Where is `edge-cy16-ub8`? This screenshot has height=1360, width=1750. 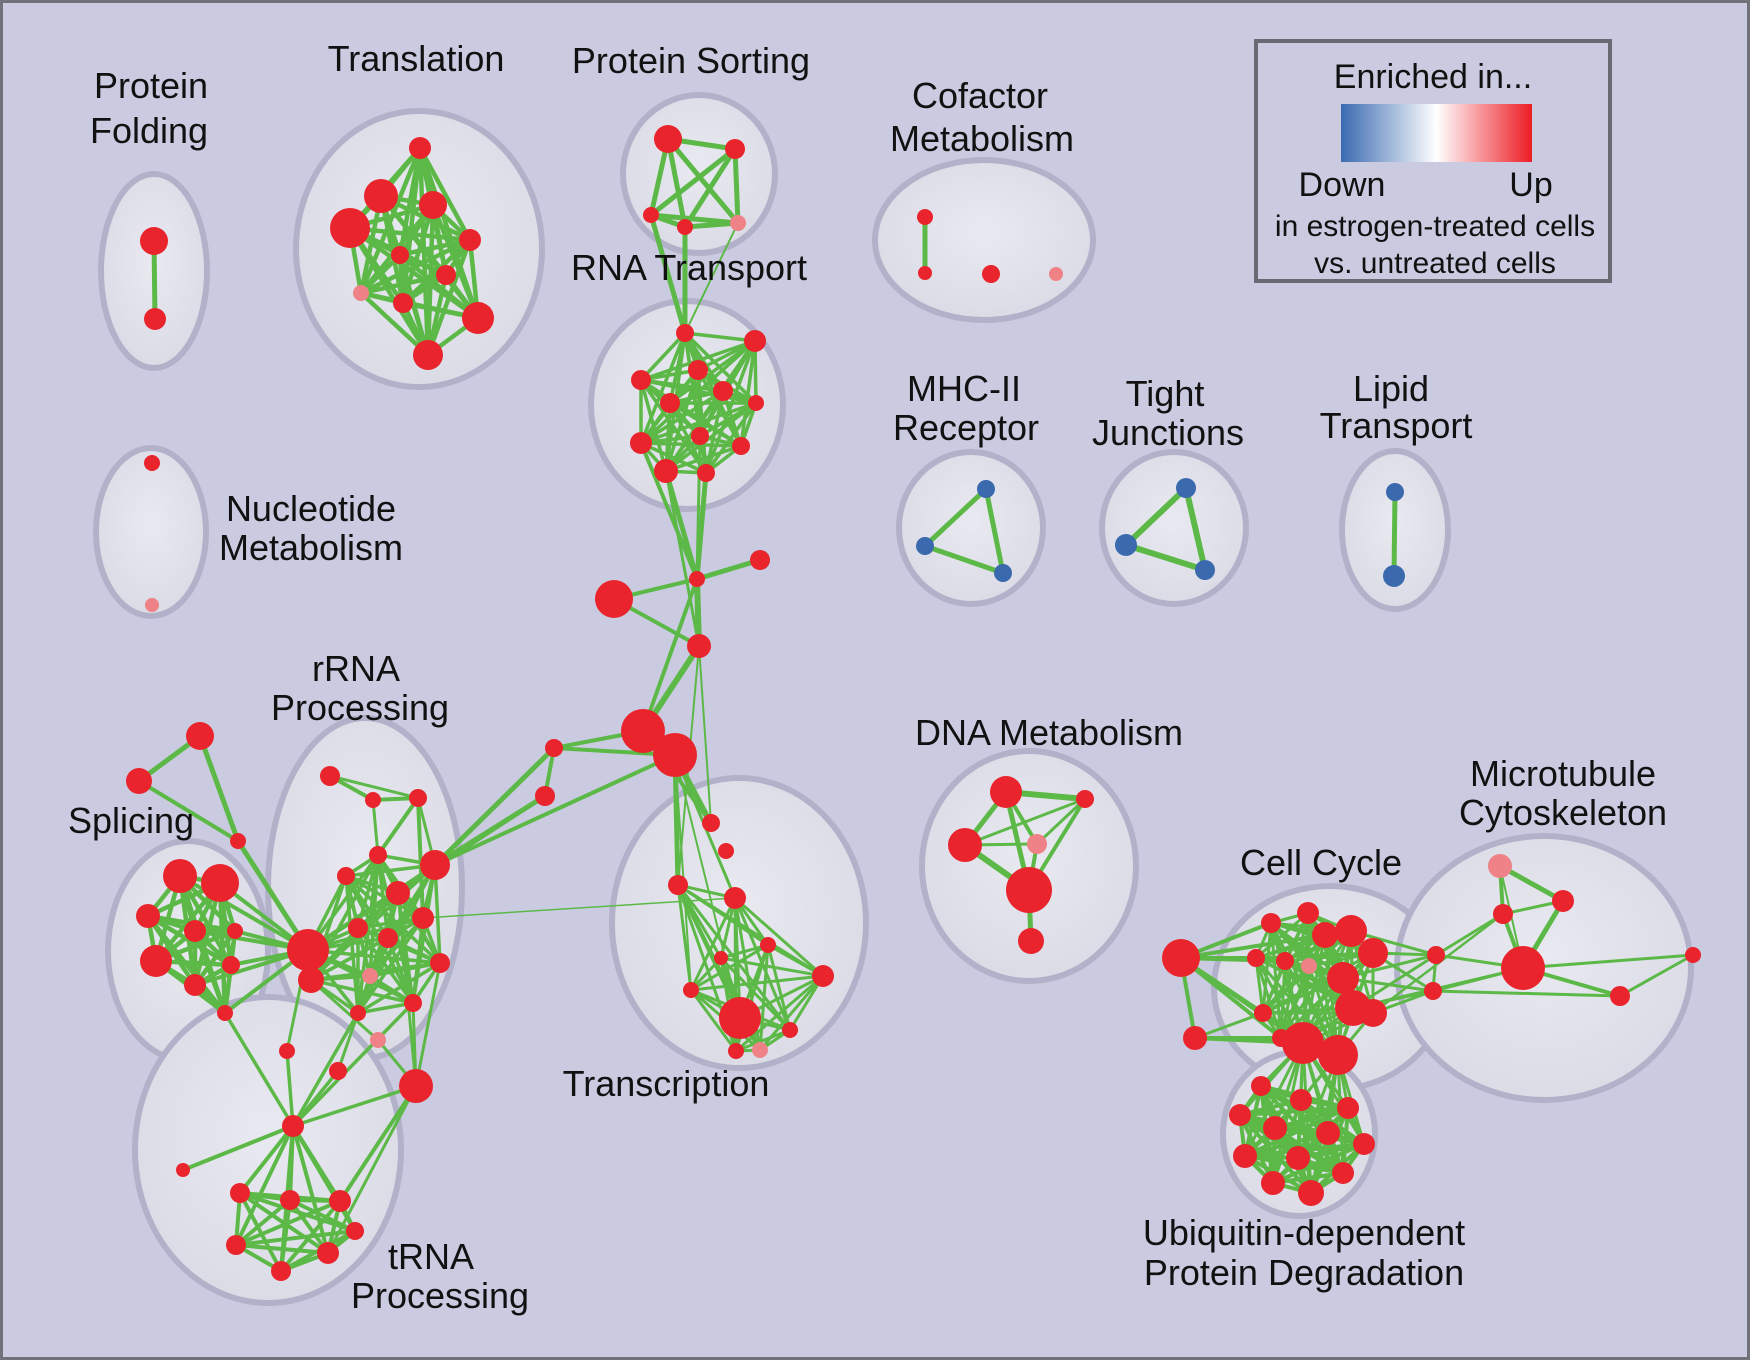 edge-cy16-ub8 is located at coordinates (1274, 1099).